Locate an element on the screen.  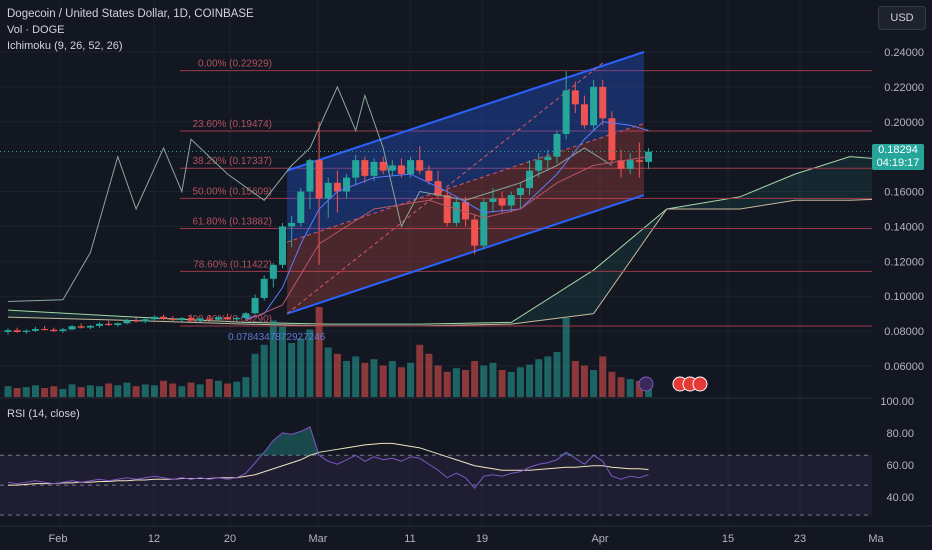
currency-button: USD is located at coordinates (902, 18).